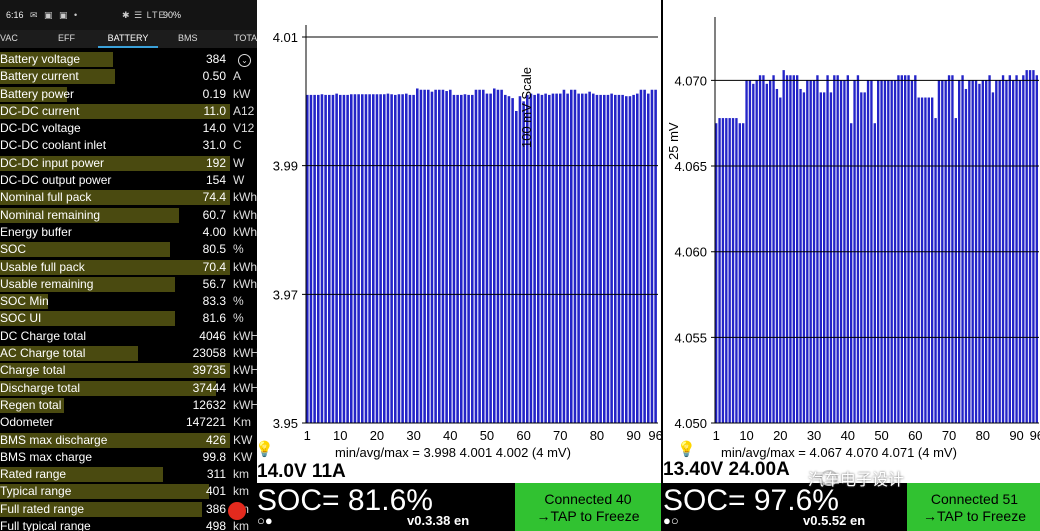 The image size is (1040, 531). I want to click on row-label: Battery voltage, so click(40, 59).